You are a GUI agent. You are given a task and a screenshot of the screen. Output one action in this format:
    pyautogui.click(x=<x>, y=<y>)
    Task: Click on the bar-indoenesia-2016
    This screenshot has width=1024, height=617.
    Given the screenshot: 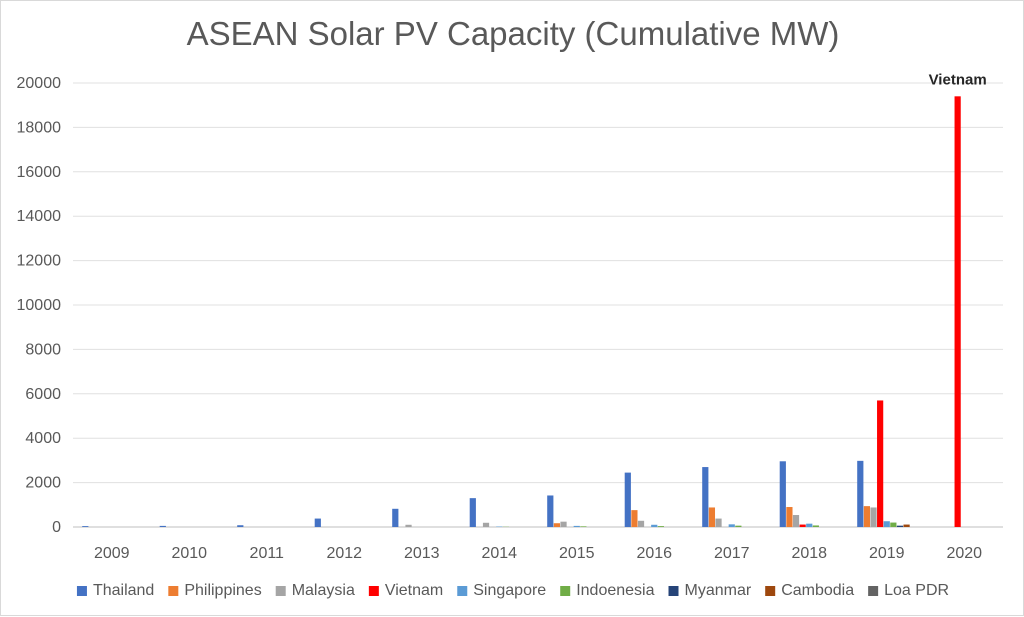 What is the action you would take?
    pyautogui.click(x=661, y=526)
    